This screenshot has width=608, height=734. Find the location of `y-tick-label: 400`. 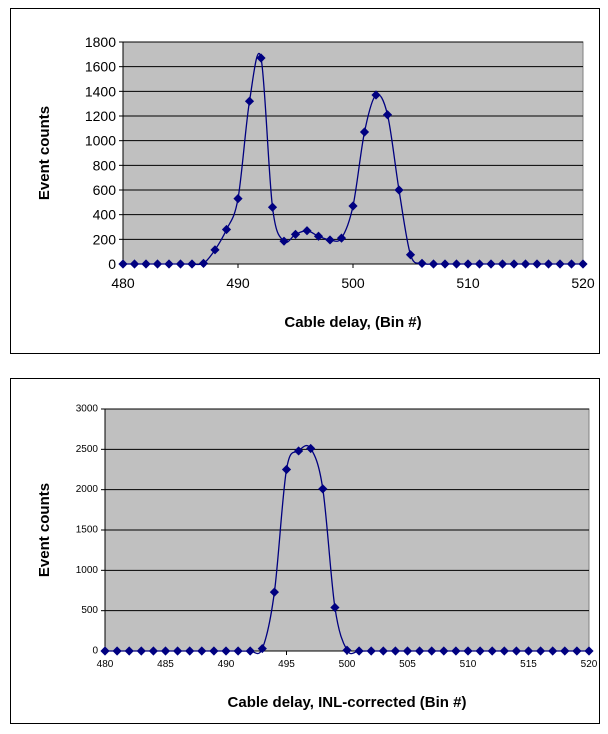

y-tick-label: 400 is located at coordinates (105, 215).